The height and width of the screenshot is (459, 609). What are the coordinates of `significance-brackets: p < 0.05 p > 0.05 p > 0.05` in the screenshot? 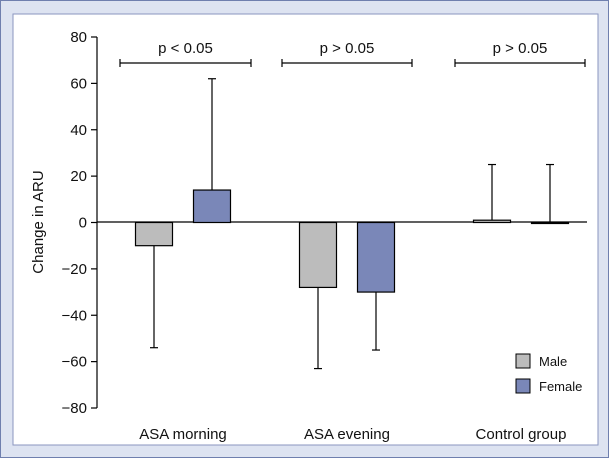 It's located at (352, 53).